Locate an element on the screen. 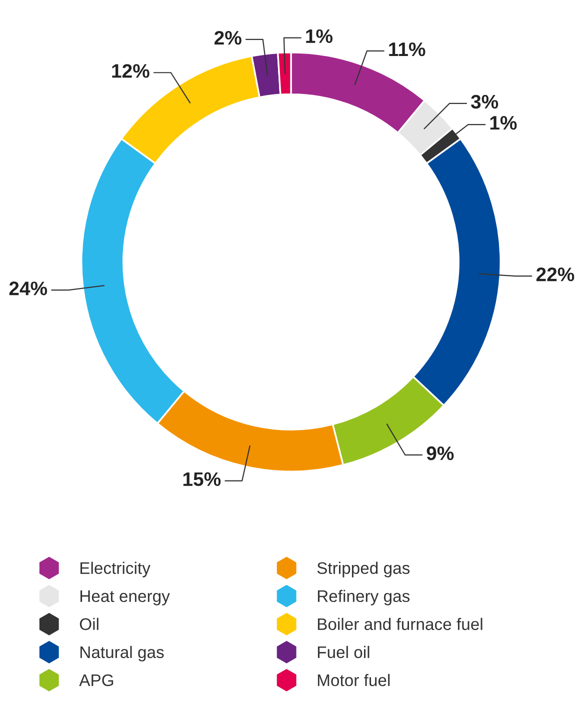  data-label: 12% is located at coordinates (131, 71).